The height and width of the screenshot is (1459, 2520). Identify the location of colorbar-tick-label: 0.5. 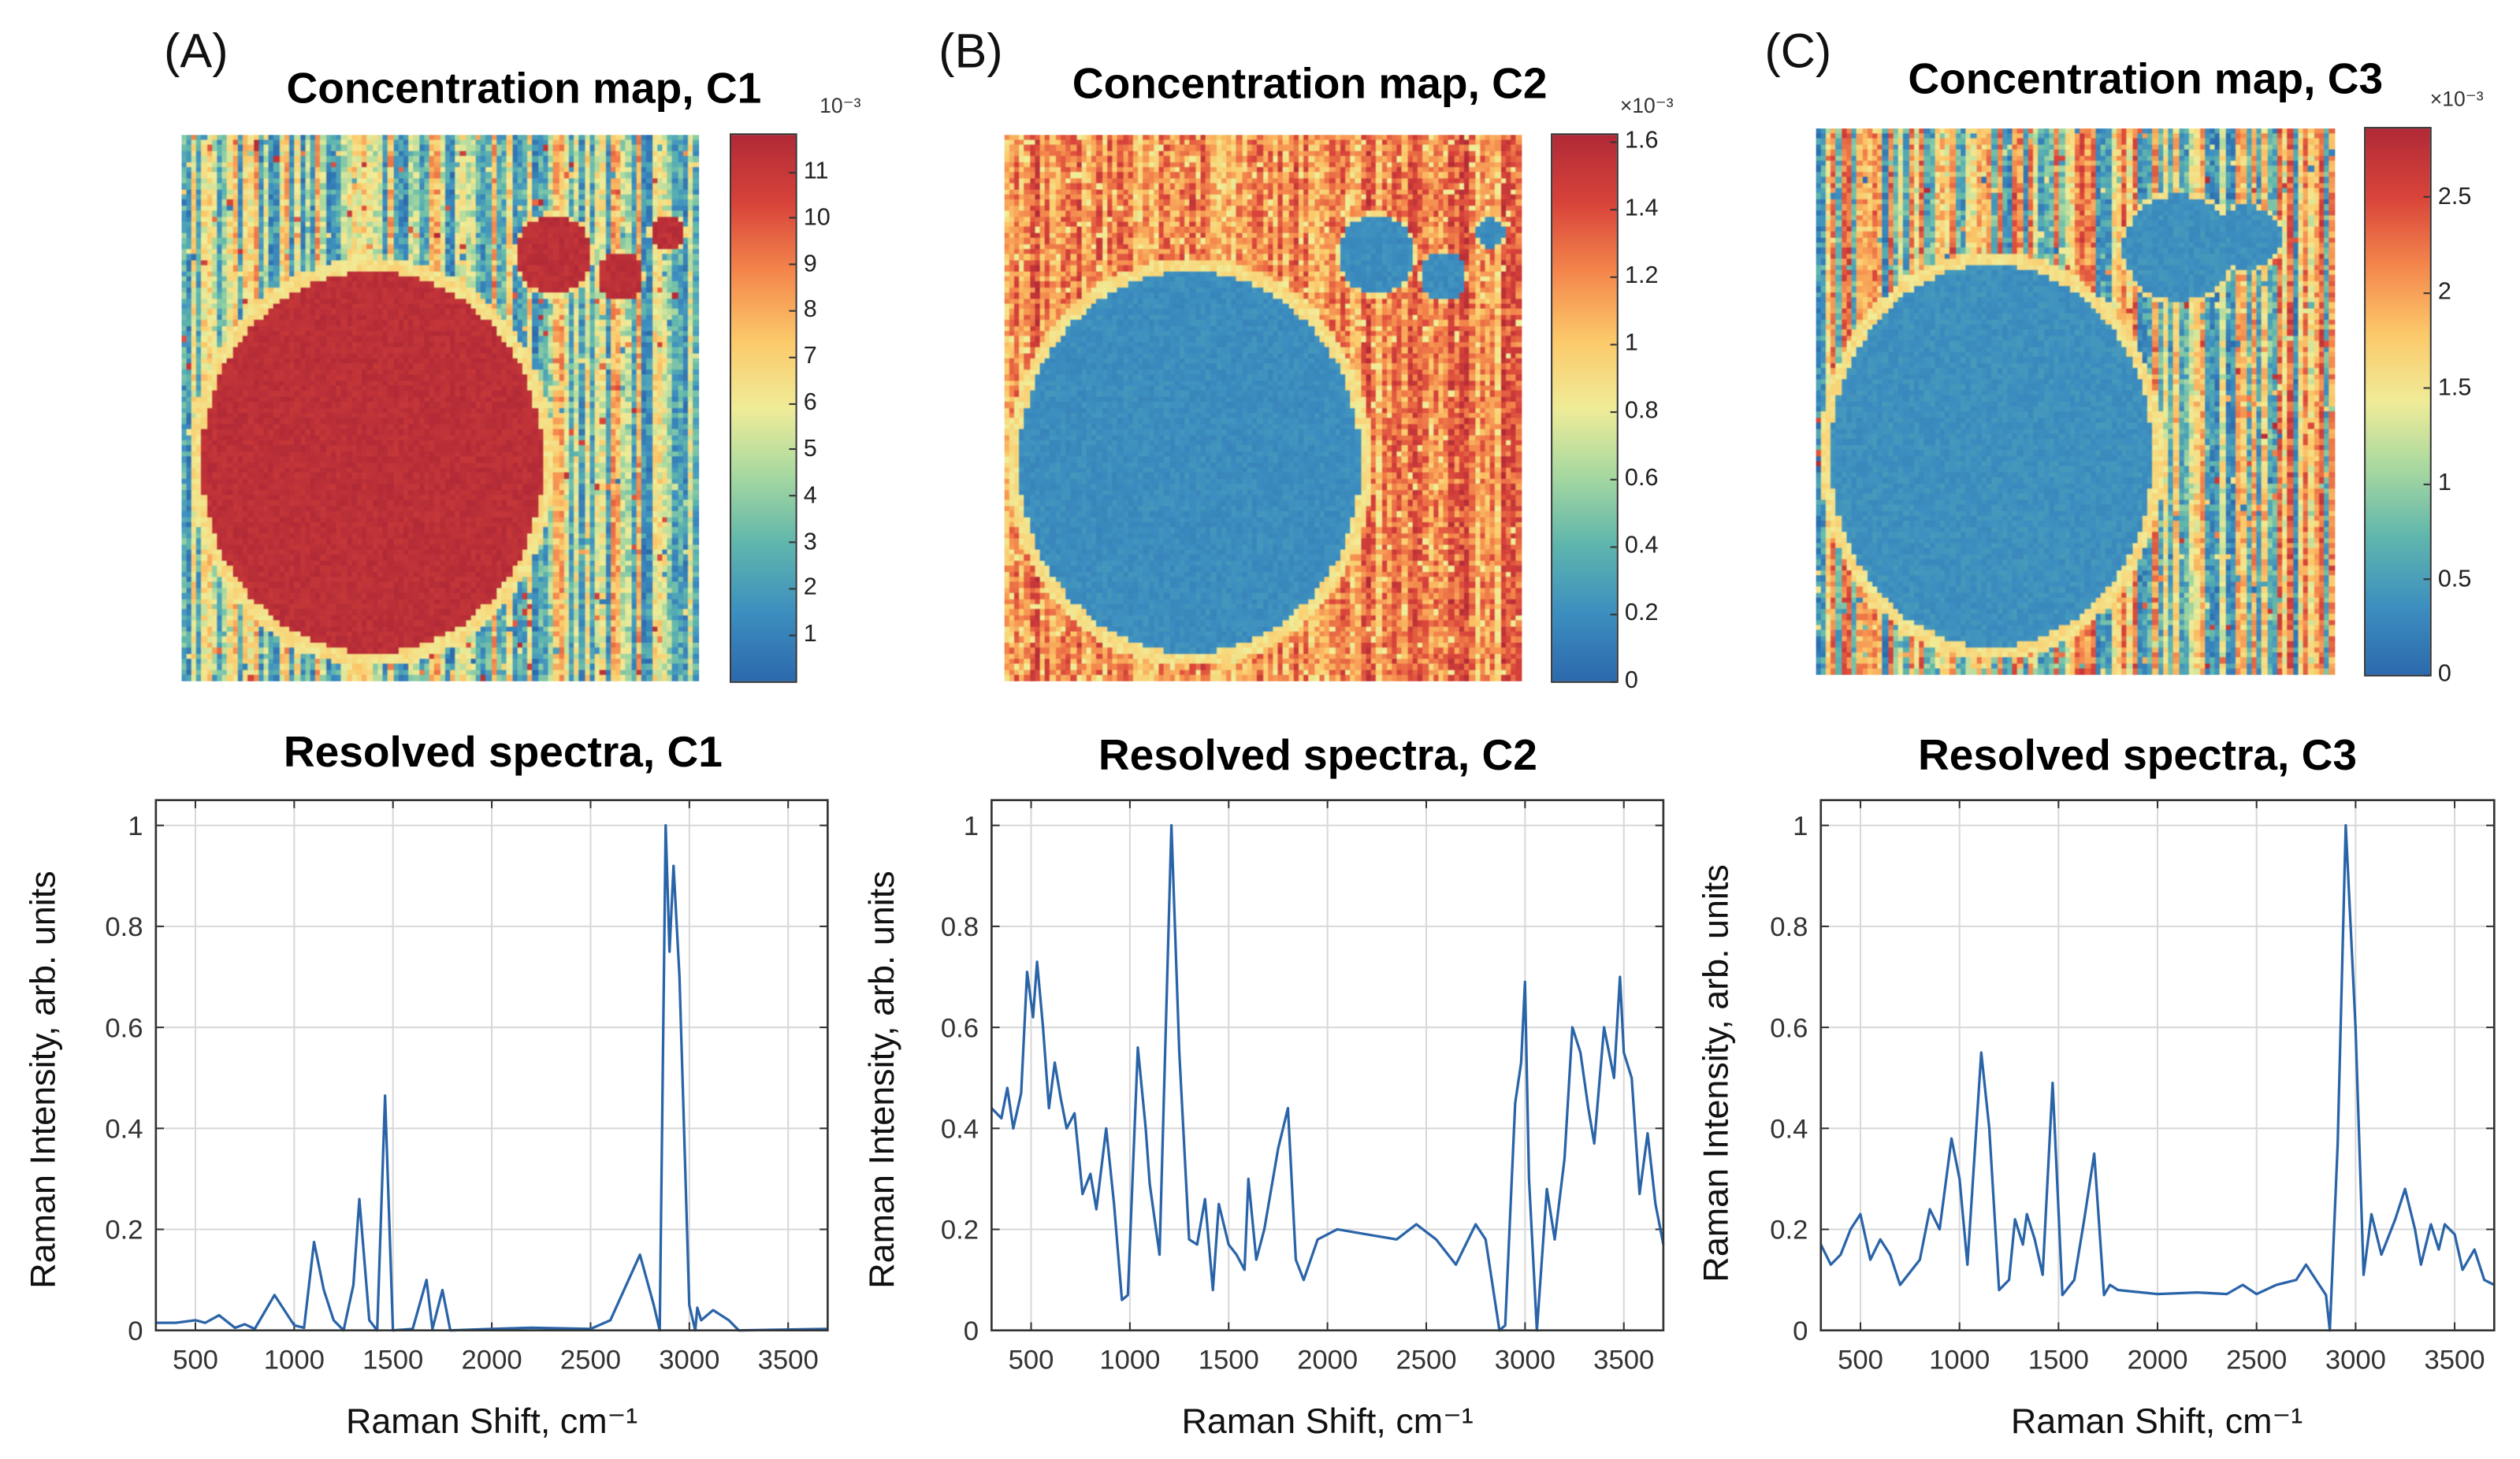
(2454, 578).